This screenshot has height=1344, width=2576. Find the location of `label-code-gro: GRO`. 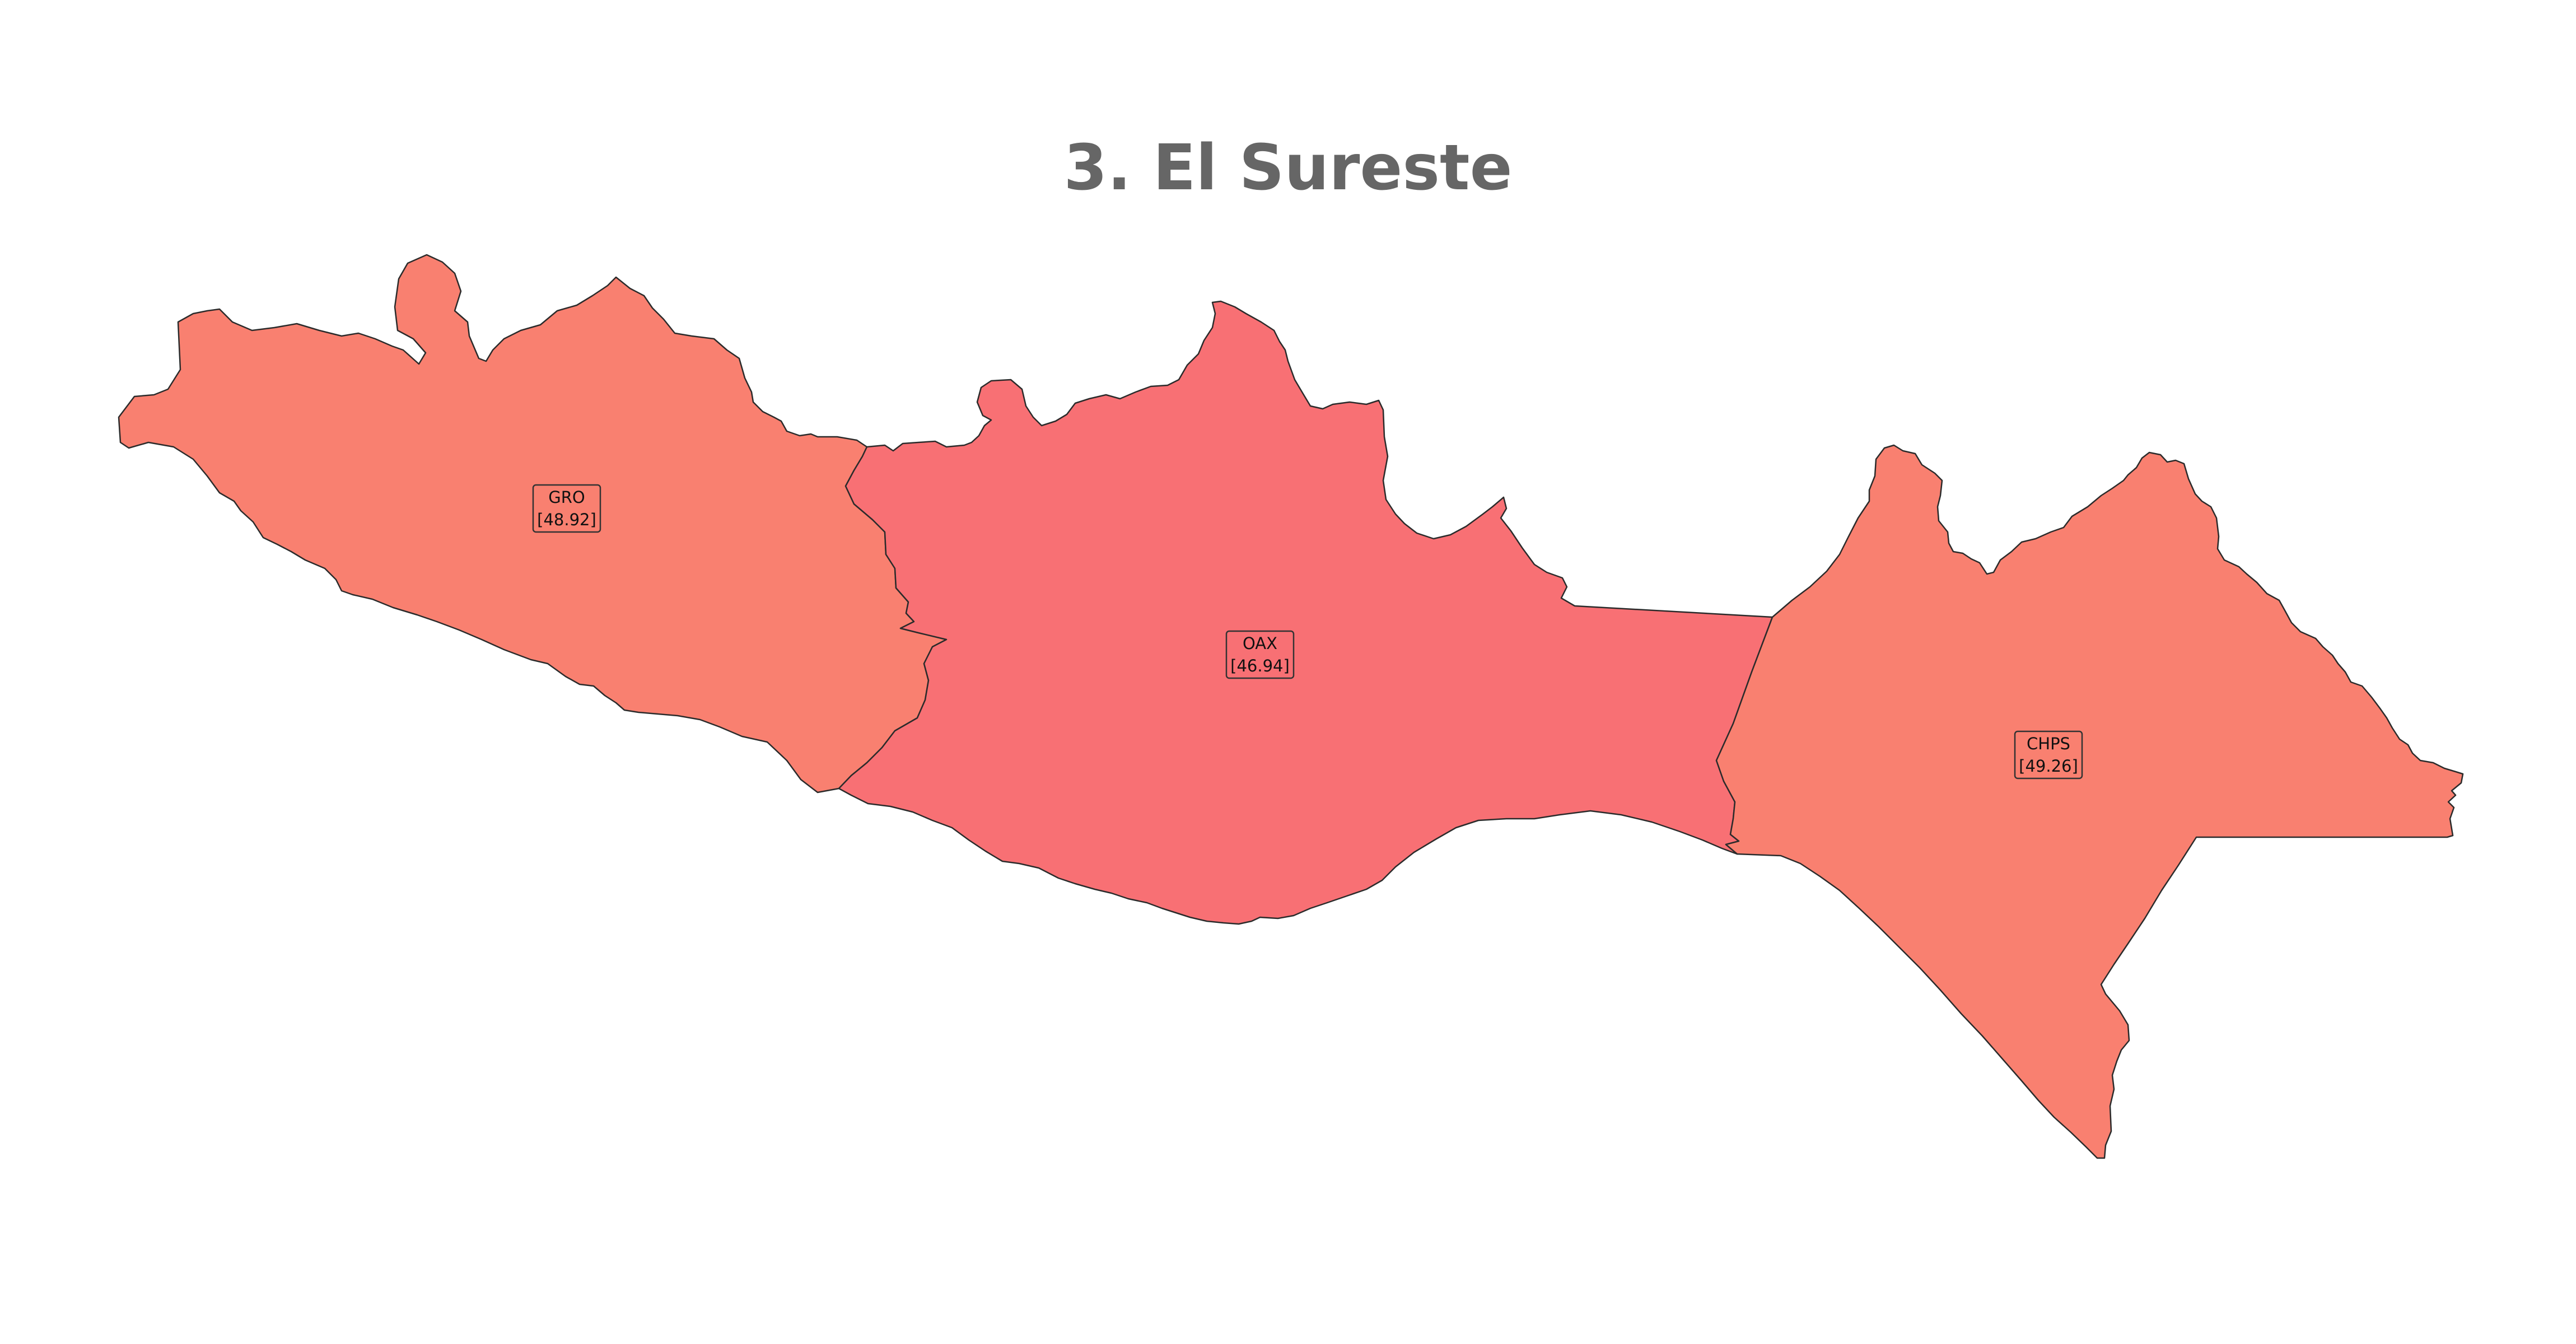

label-code-gro: GRO is located at coordinates (567, 498).